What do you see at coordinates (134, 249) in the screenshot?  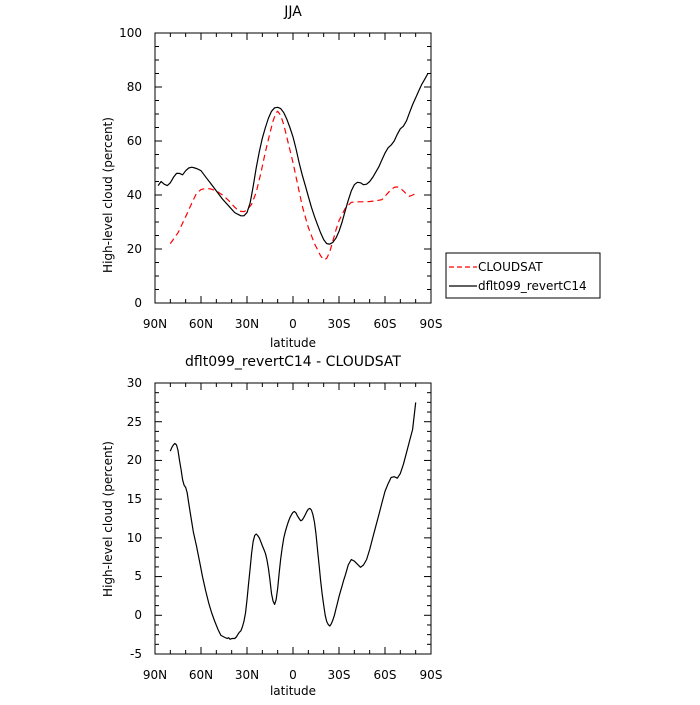 I see `chart-top-y-tick-label: 20` at bounding box center [134, 249].